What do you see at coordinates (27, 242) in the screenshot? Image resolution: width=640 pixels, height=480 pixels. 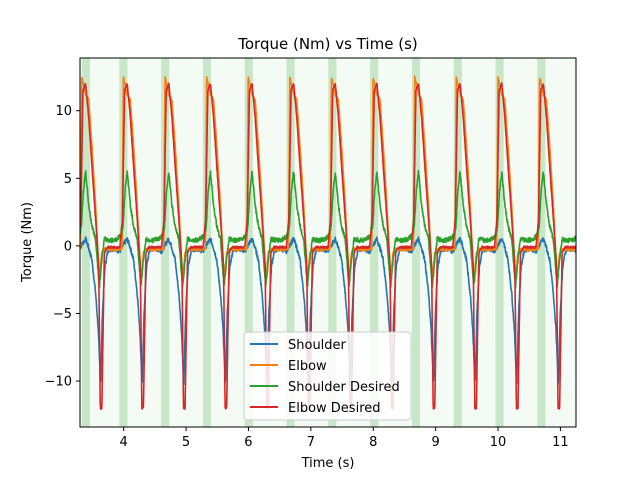 I see `y-axis-label: Torque (Nm)` at bounding box center [27, 242].